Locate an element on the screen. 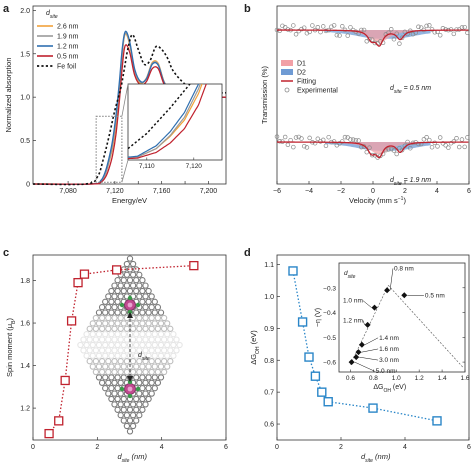  y-tick-label-d: 0.6 is located at coordinates (269, 425).